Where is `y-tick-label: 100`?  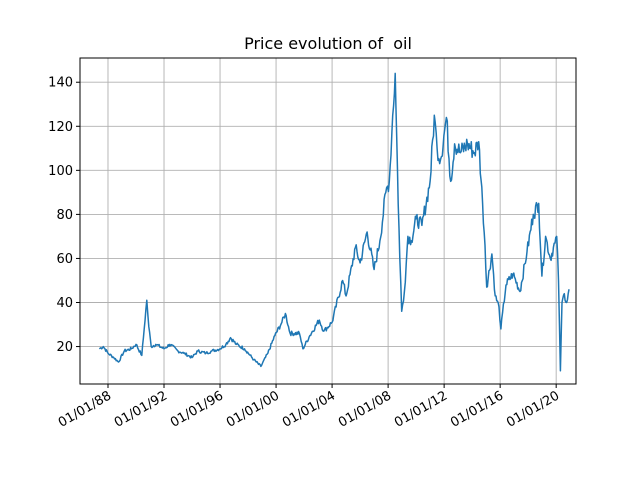
y-tick-label: 100 is located at coordinates (60, 171).